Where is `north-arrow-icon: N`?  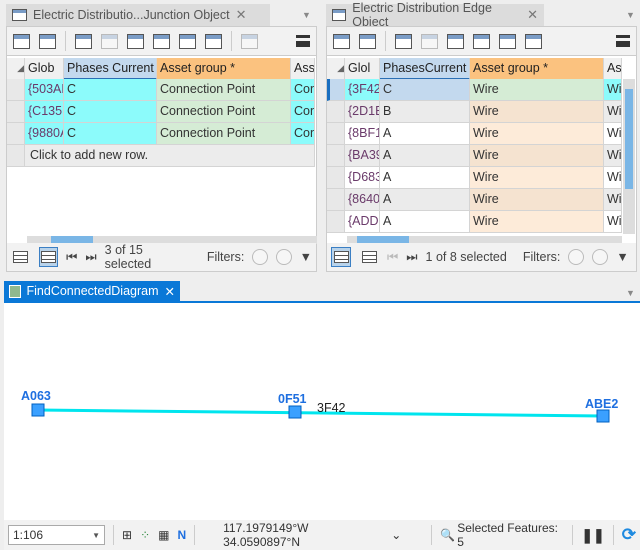
north-arrow-icon: N is located at coordinates (182, 535).